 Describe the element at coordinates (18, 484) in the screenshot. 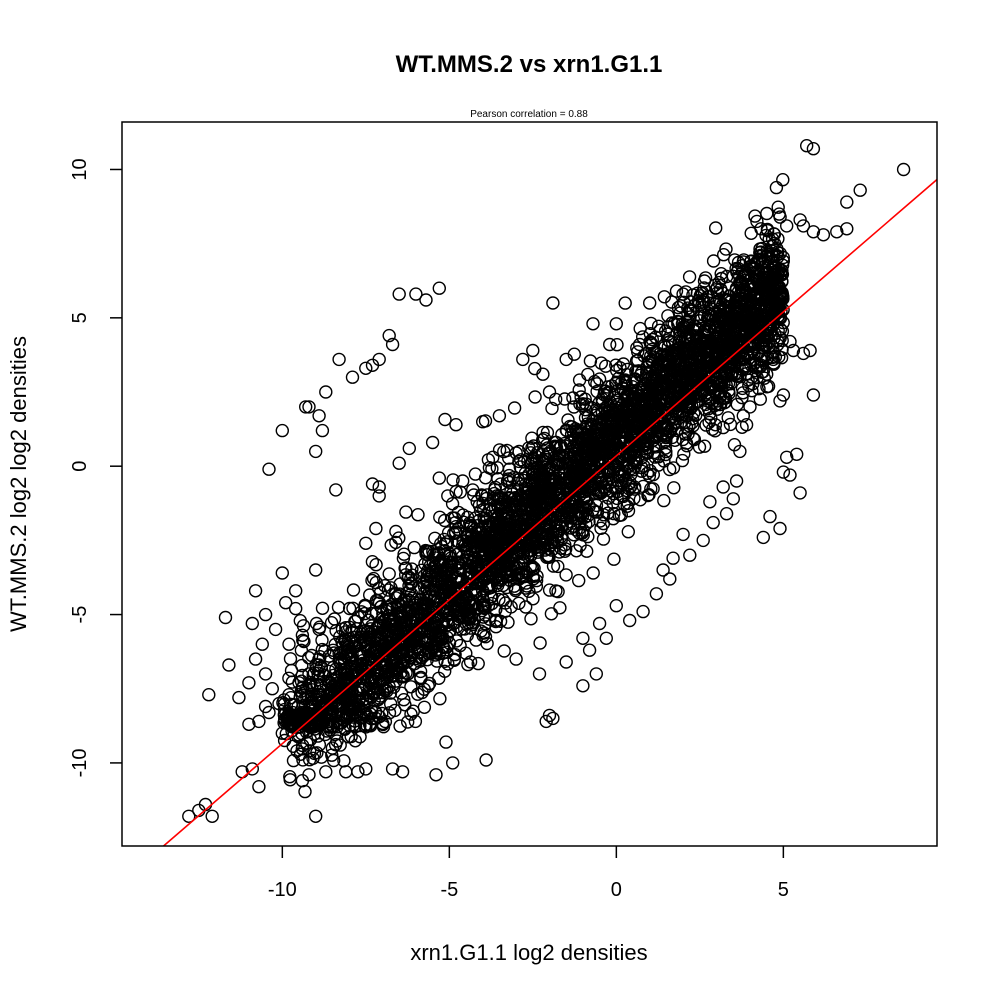

I see `y-axis-label: WT.MMS.2 log2 log2 densities` at that location.